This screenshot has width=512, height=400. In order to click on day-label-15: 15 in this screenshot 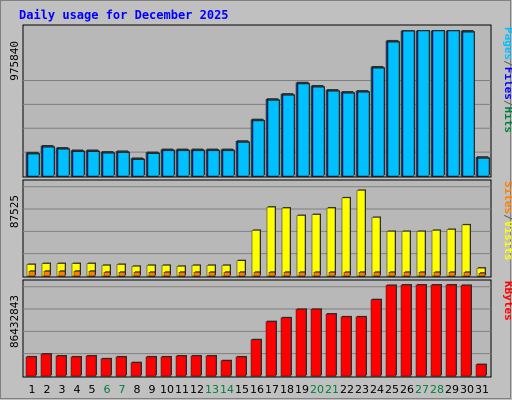, I will do `click(242, 389)`.